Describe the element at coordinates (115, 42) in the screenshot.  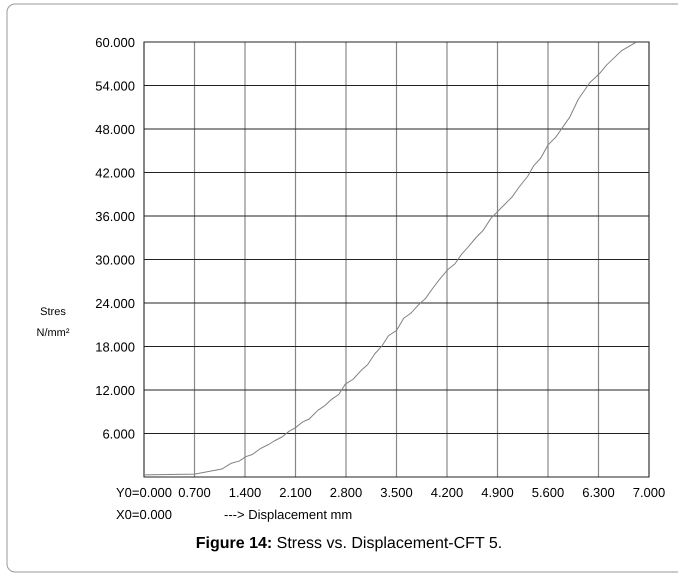
I see `y-tick-label: 60.000` at that location.